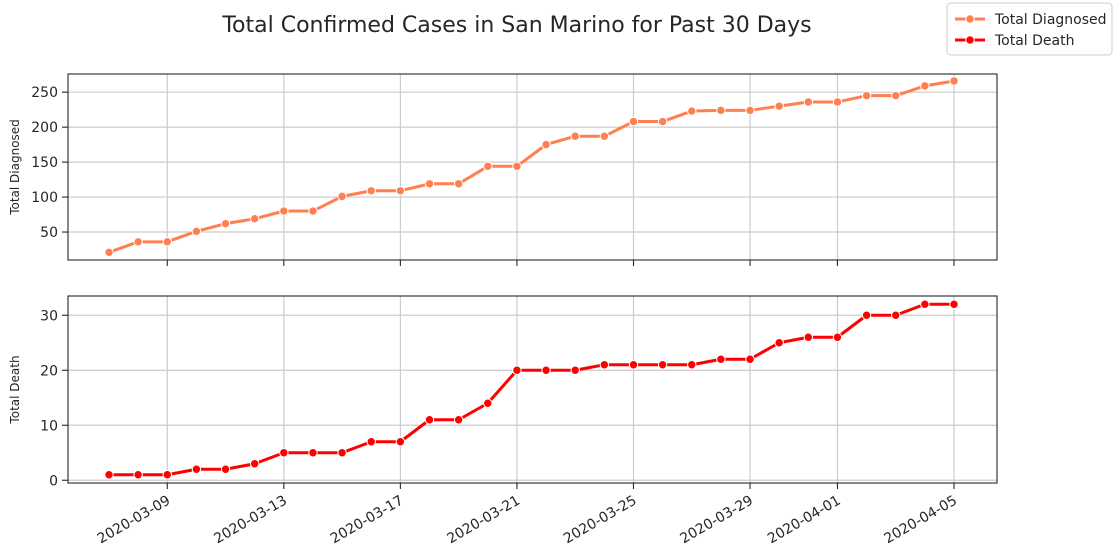 This screenshot has height=556, width=1119. What do you see at coordinates (15, 167) in the screenshot?
I see `y-axis-label: Total Diagnosed` at bounding box center [15, 167].